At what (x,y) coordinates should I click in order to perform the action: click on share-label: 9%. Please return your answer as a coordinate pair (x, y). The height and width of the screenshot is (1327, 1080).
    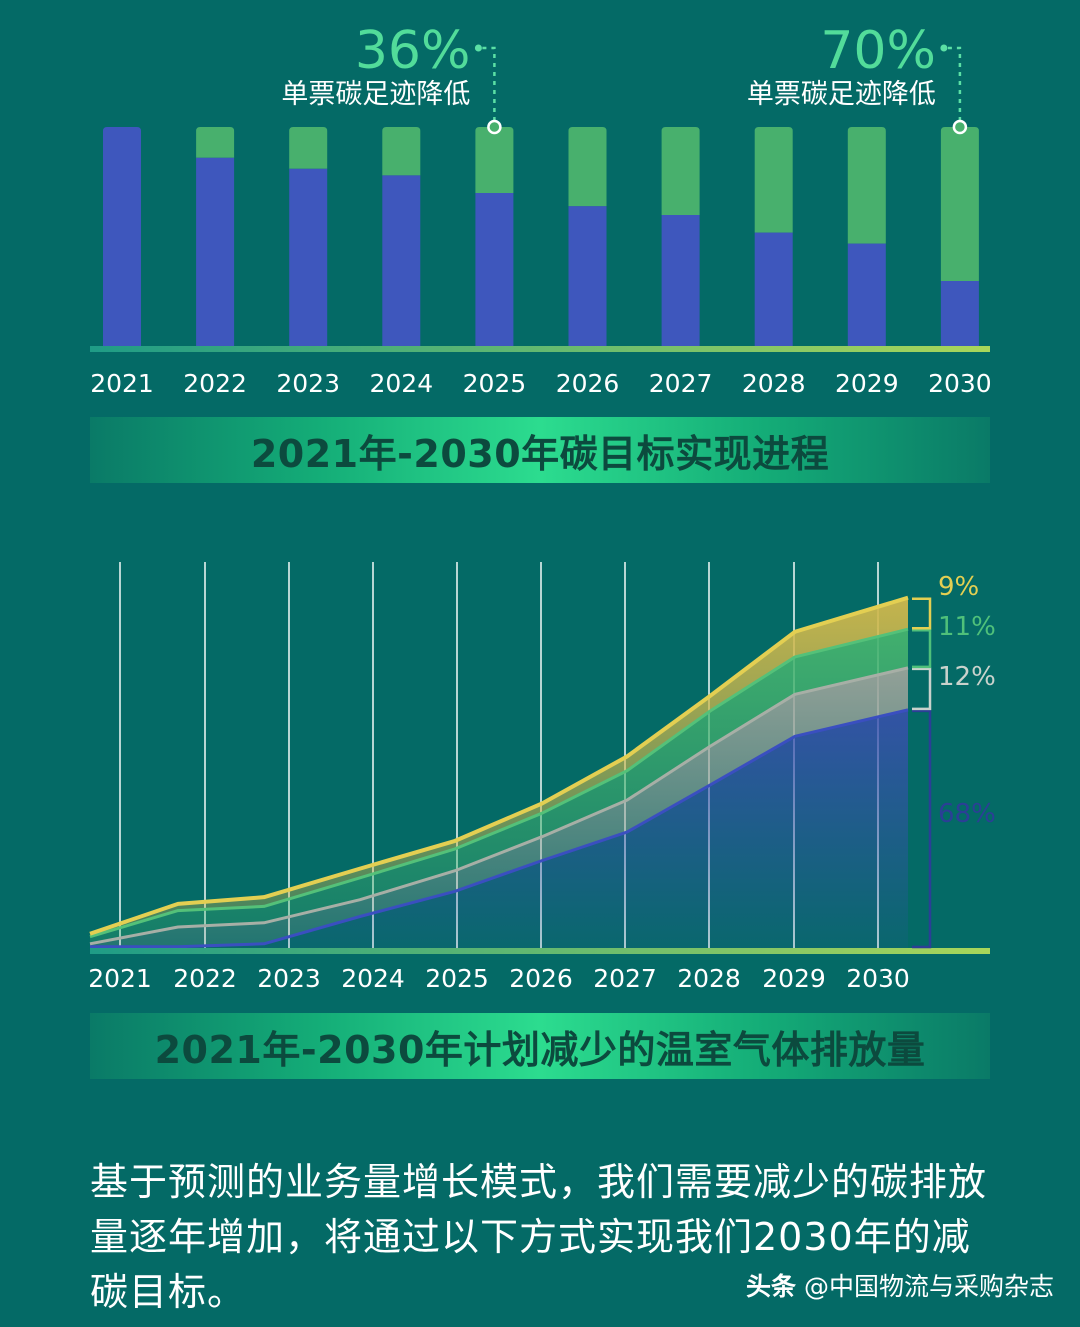
    Looking at the image, I should click on (958, 587).